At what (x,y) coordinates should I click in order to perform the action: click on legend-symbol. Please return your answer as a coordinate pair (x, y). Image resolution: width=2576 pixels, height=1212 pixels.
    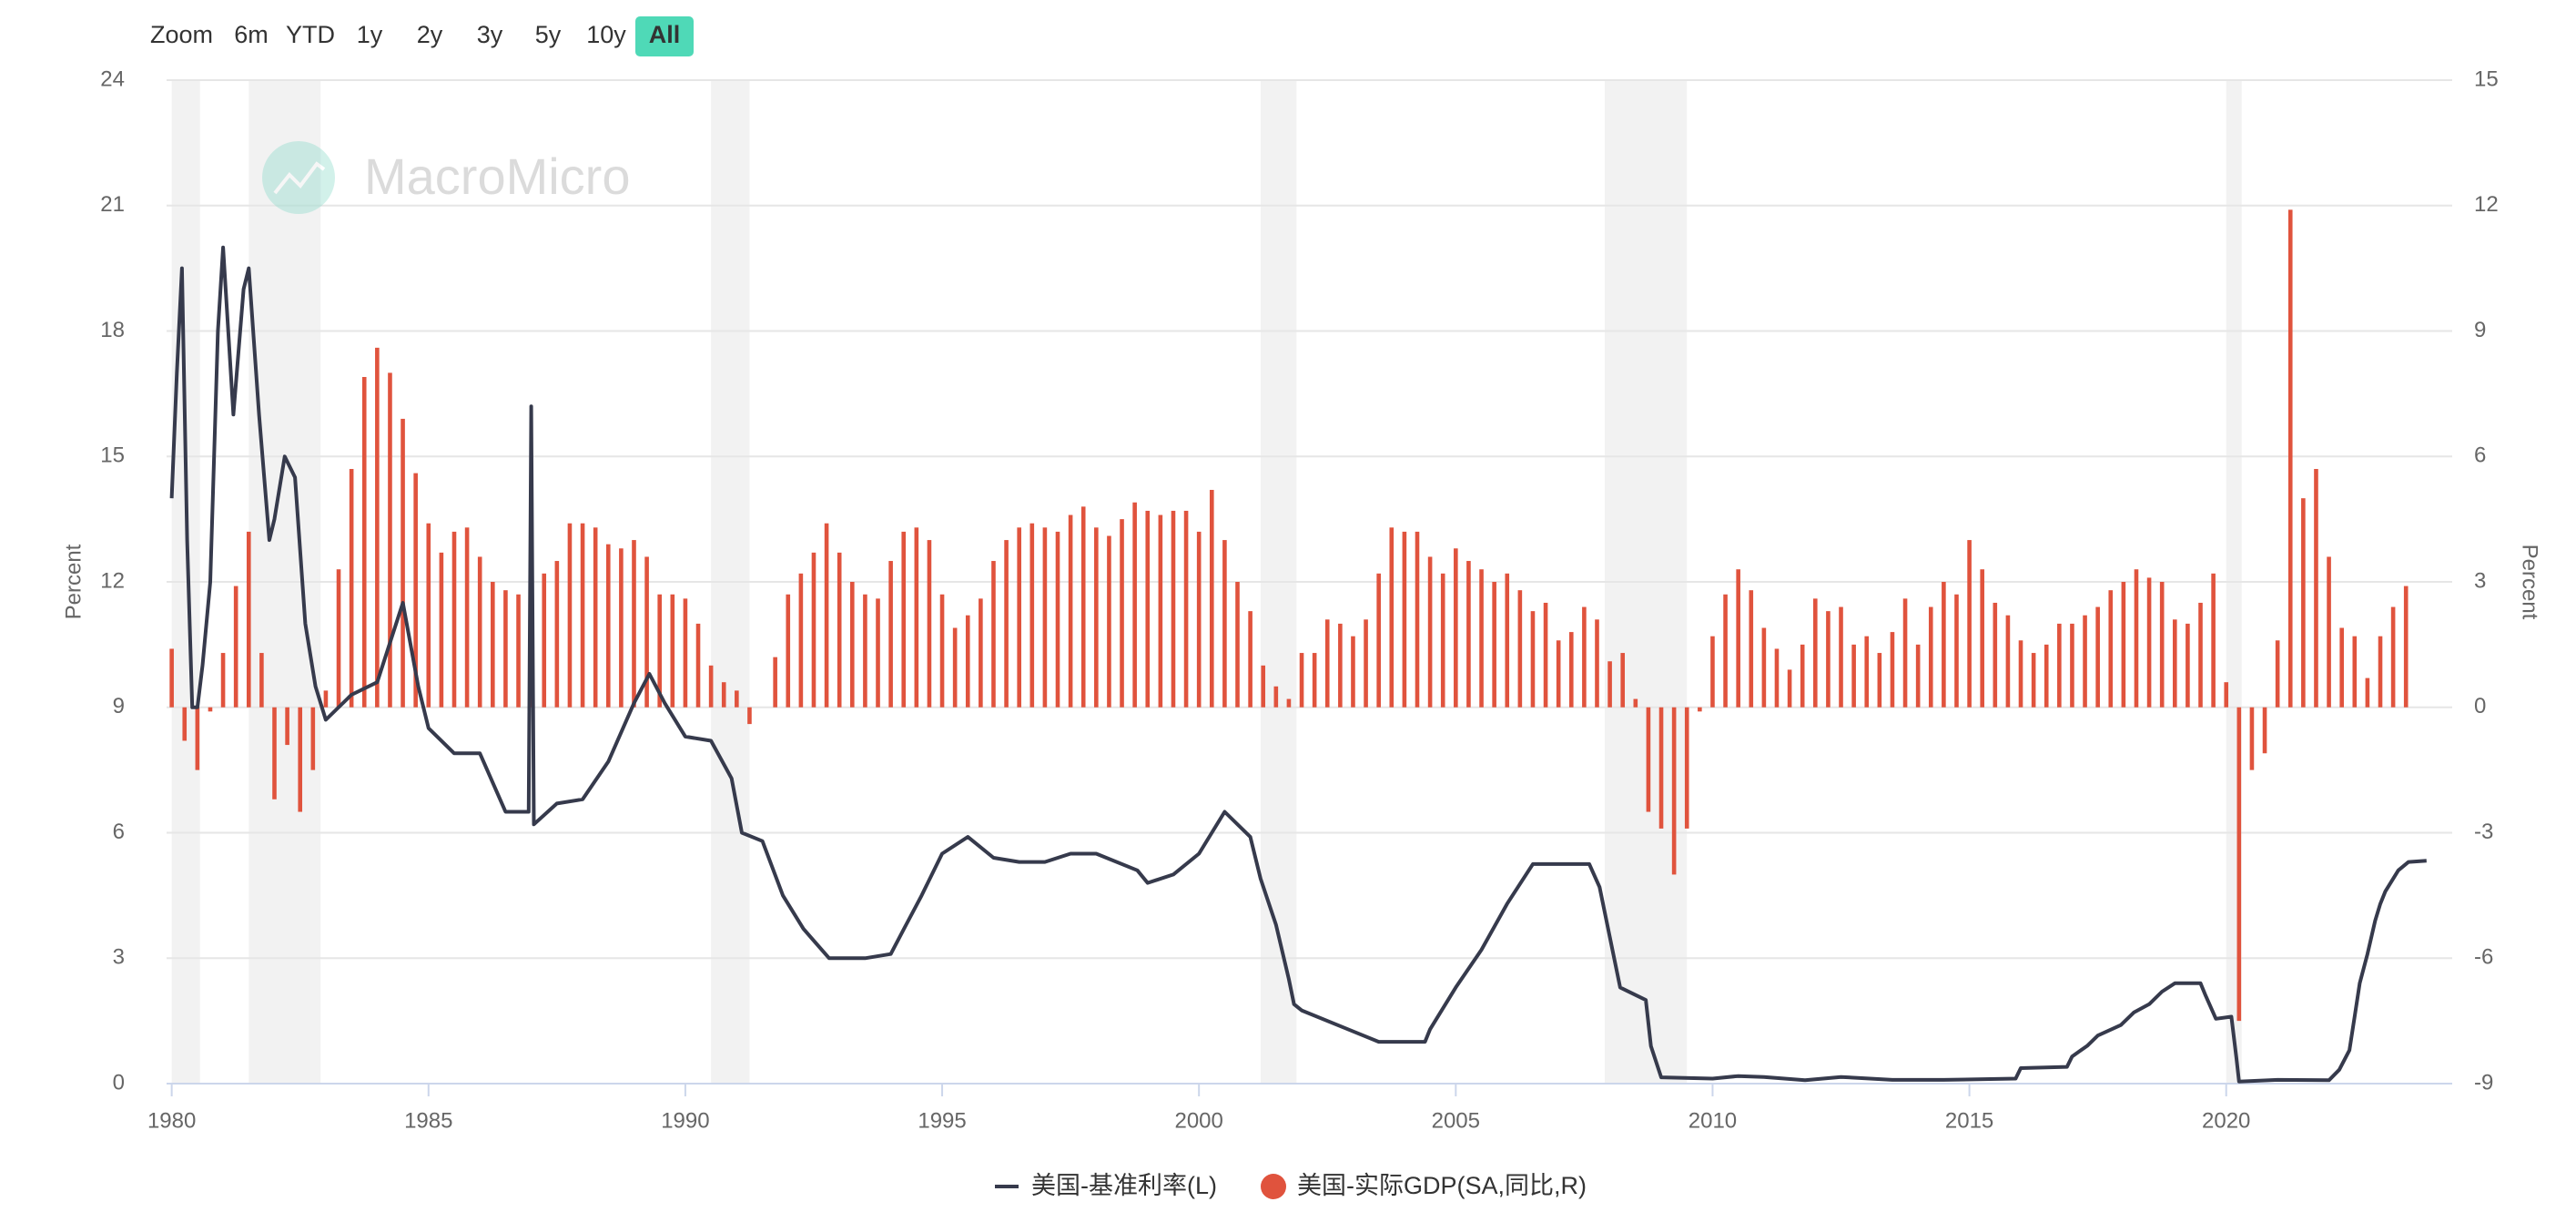
    Looking at the image, I should click on (1273, 1186).